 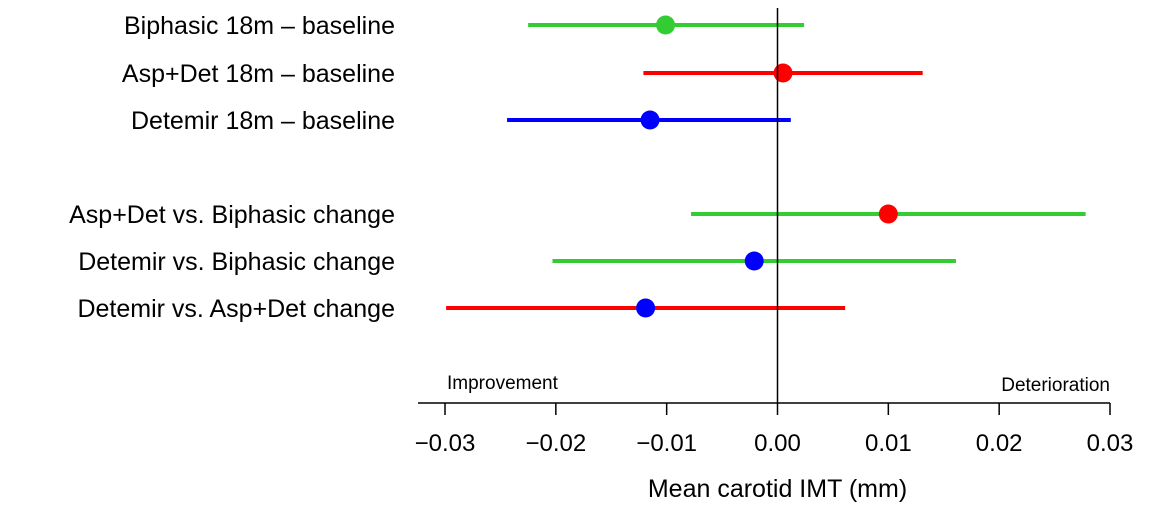 What do you see at coordinates (517, 262) in the screenshot?
I see `forest-row: Detemir vs. Biphasic change` at bounding box center [517, 262].